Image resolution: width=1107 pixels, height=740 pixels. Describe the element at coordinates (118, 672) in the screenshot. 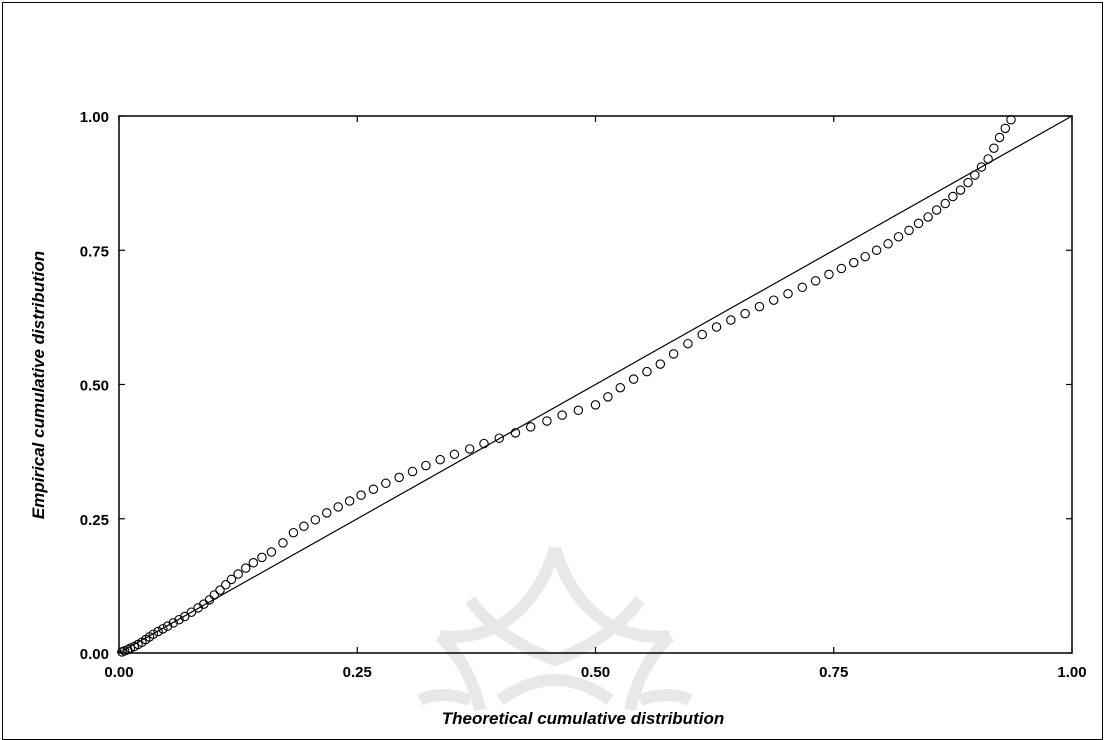

I see `x-tick-label: 0.00` at that location.